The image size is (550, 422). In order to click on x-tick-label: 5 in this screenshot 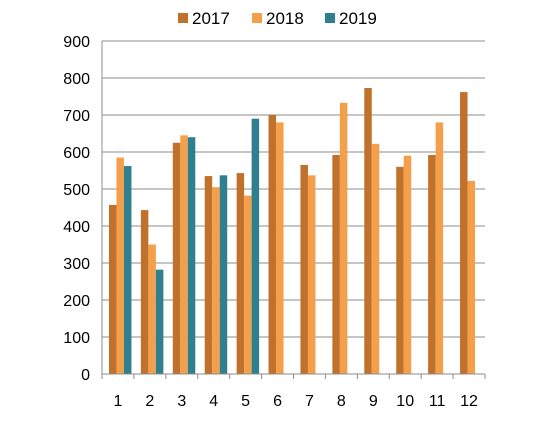, I will do `click(245, 401)`.